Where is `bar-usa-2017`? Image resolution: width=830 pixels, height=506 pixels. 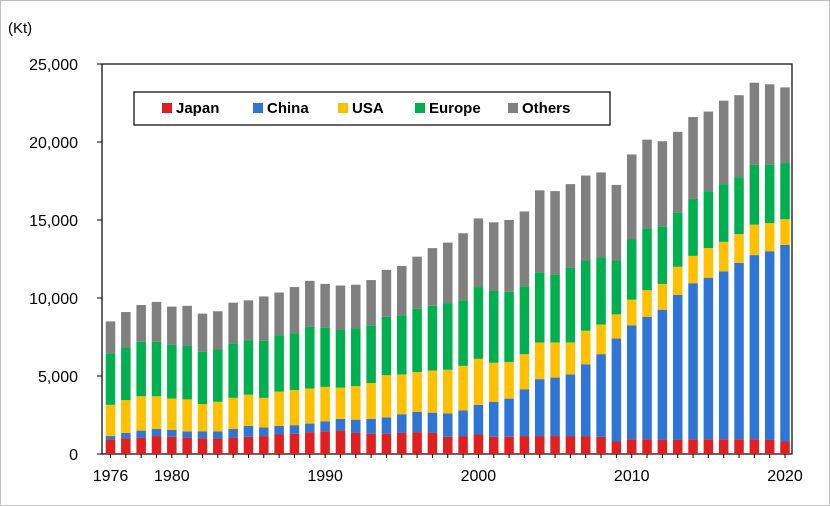 bar-usa-2017 is located at coordinates (739, 248).